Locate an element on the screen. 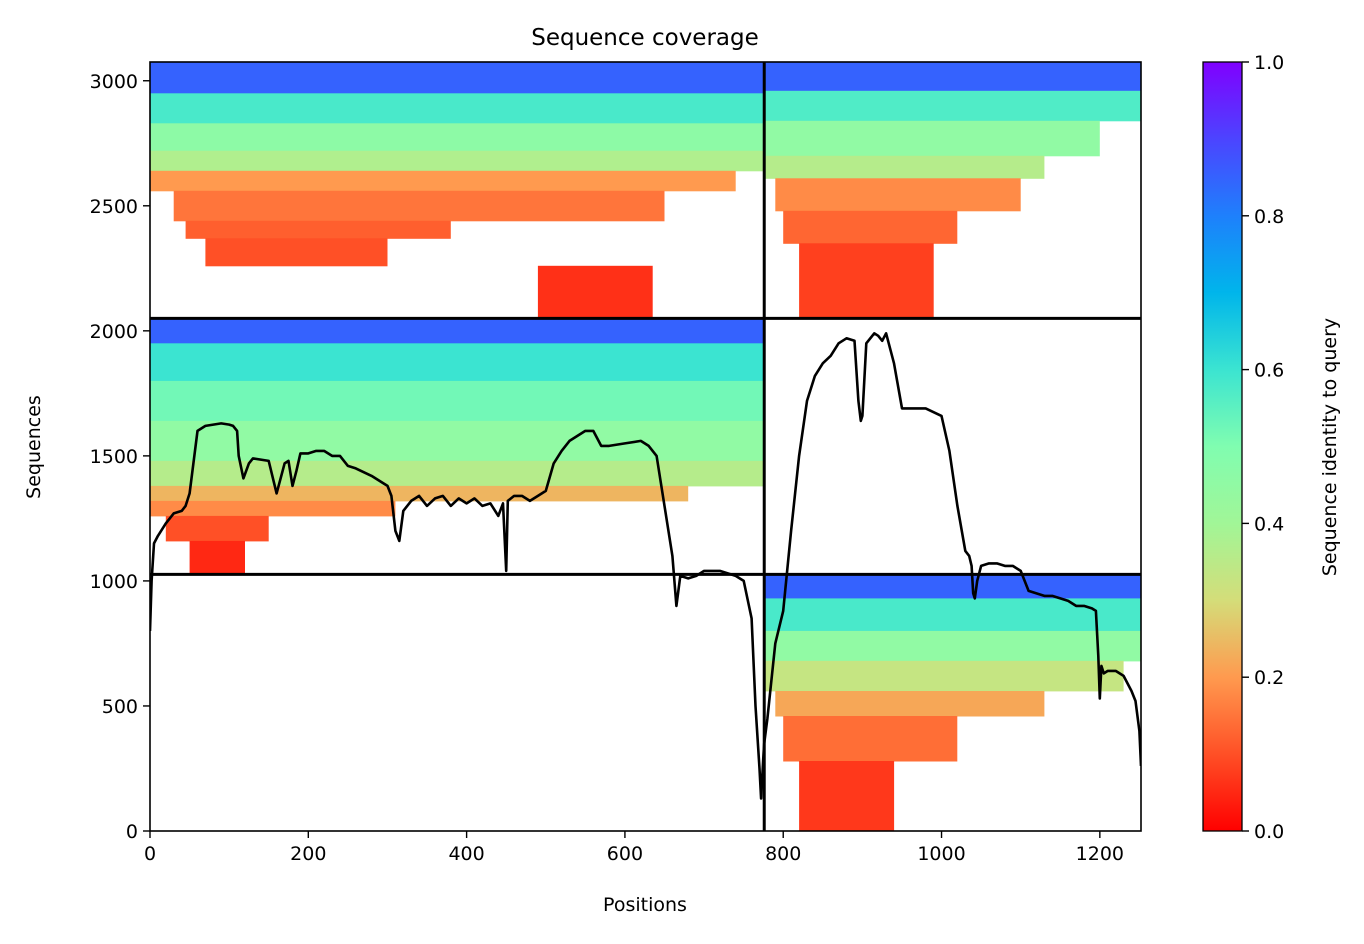  chart-title: Sequence coverage is located at coordinates (645, 38).